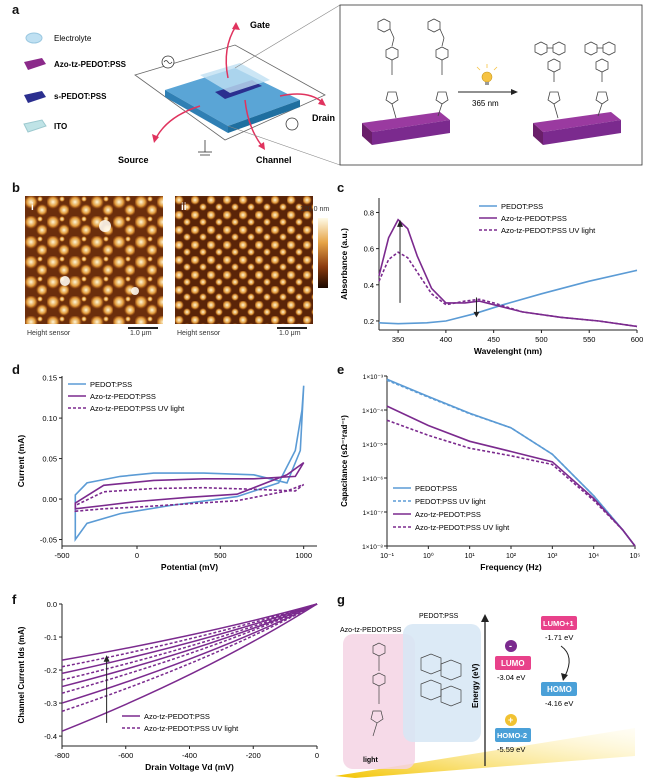 Image resolution: width=648 pixels, height=781 pixels. I want to click on transfer-arrow-icon, so click(564, 677).